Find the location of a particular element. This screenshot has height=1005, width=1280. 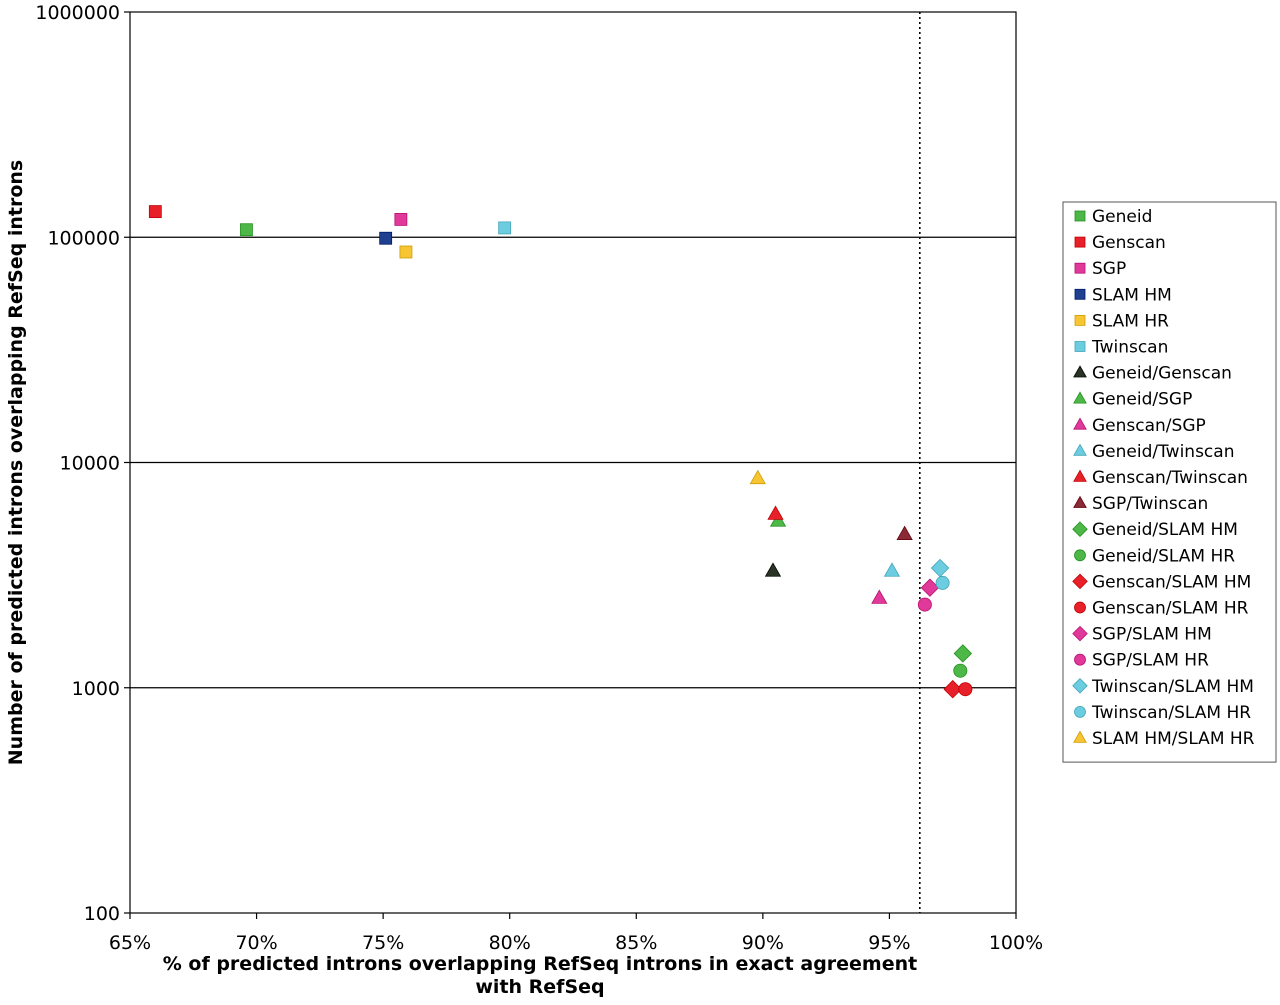

y-tick-label-100: 100 is located at coordinates (102, 914).